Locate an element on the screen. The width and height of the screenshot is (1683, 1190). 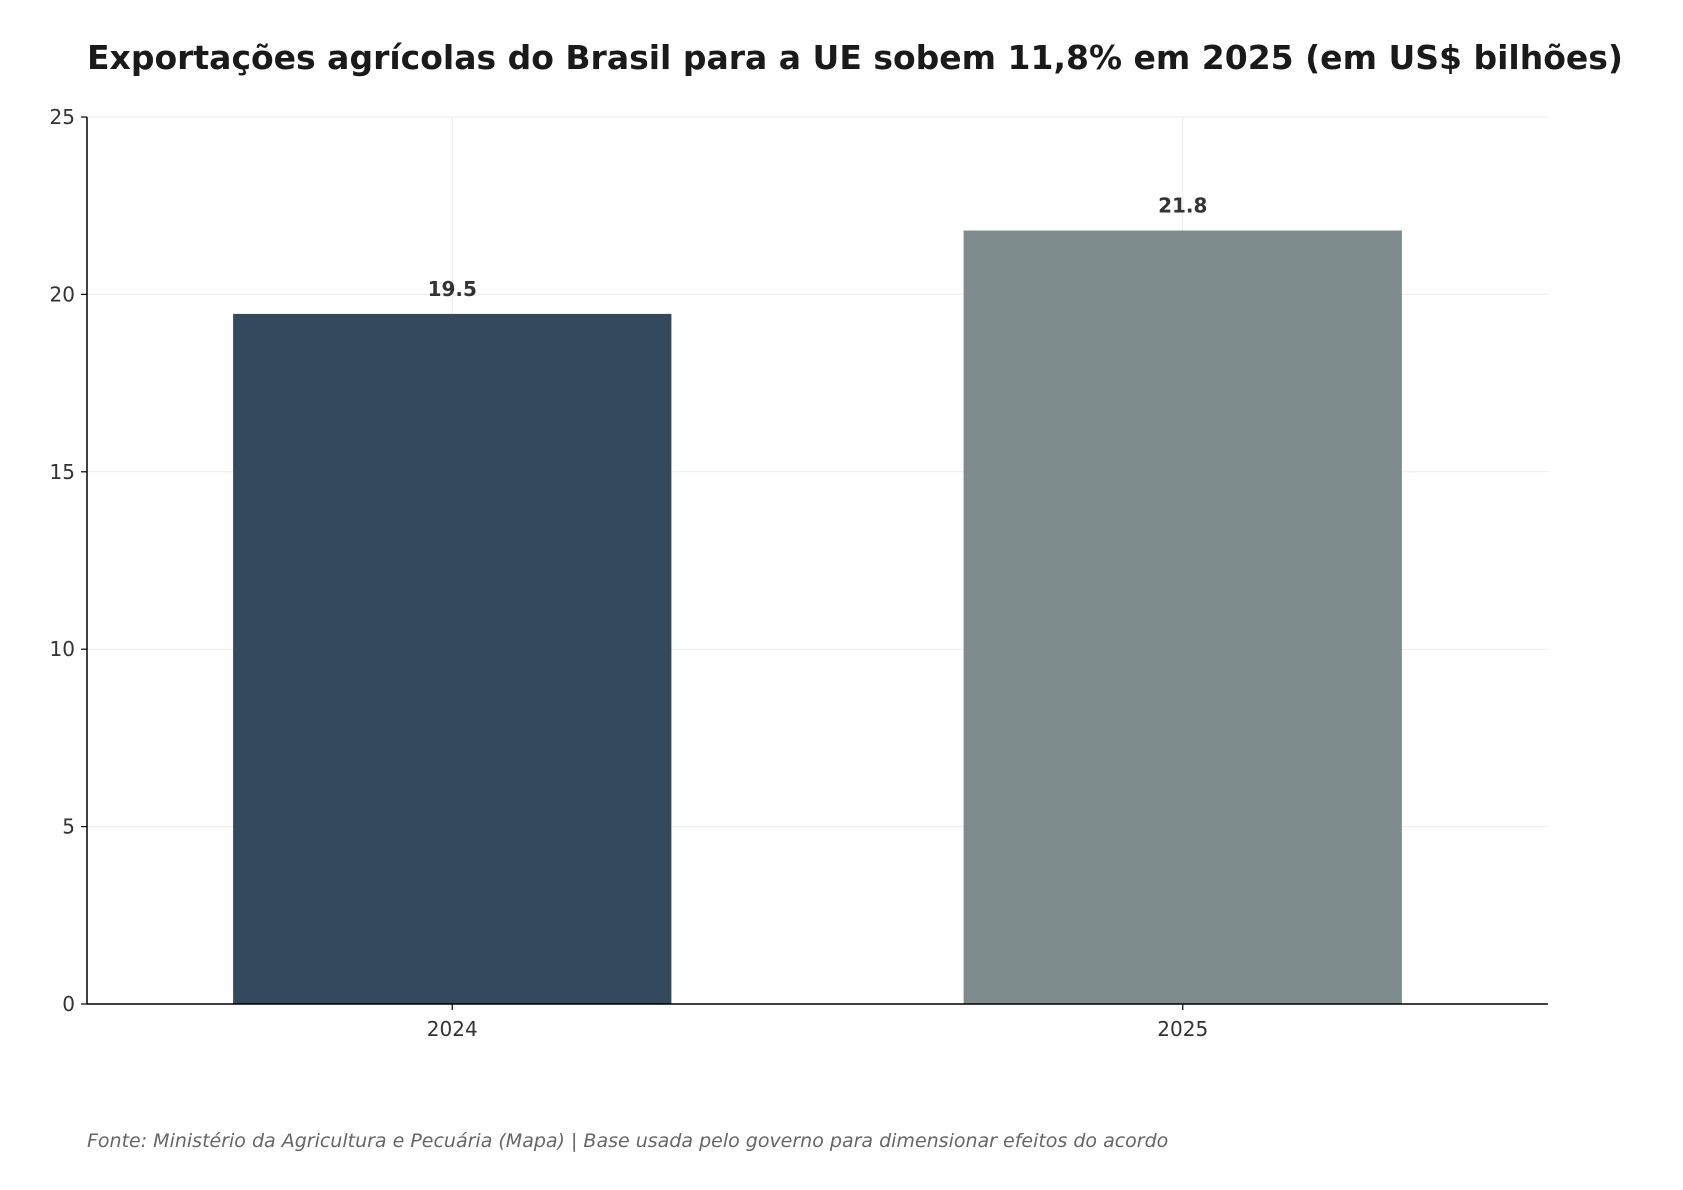
y-tick-label: 10 is located at coordinates (62, 649).